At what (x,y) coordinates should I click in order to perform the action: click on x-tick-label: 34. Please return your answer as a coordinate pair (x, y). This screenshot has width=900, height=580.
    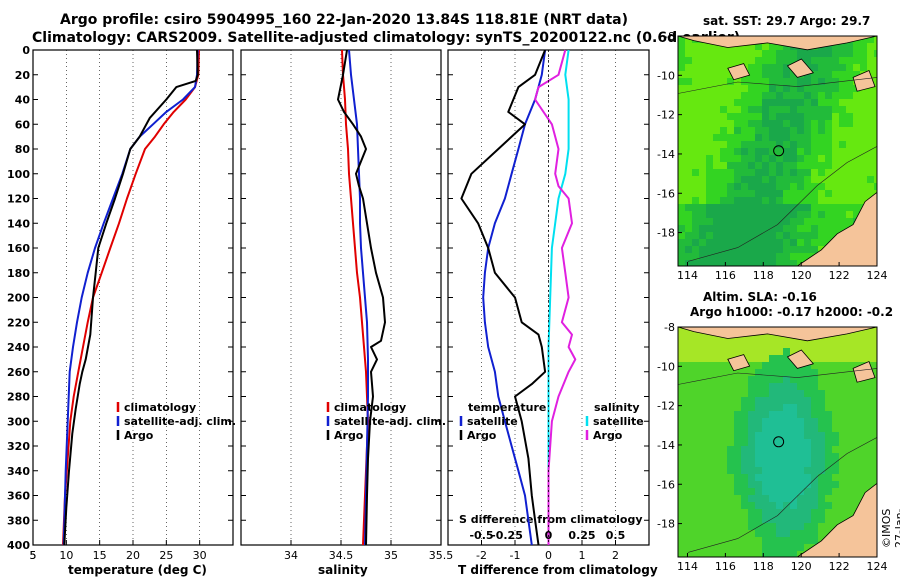
    Looking at the image, I should click on (291, 555).